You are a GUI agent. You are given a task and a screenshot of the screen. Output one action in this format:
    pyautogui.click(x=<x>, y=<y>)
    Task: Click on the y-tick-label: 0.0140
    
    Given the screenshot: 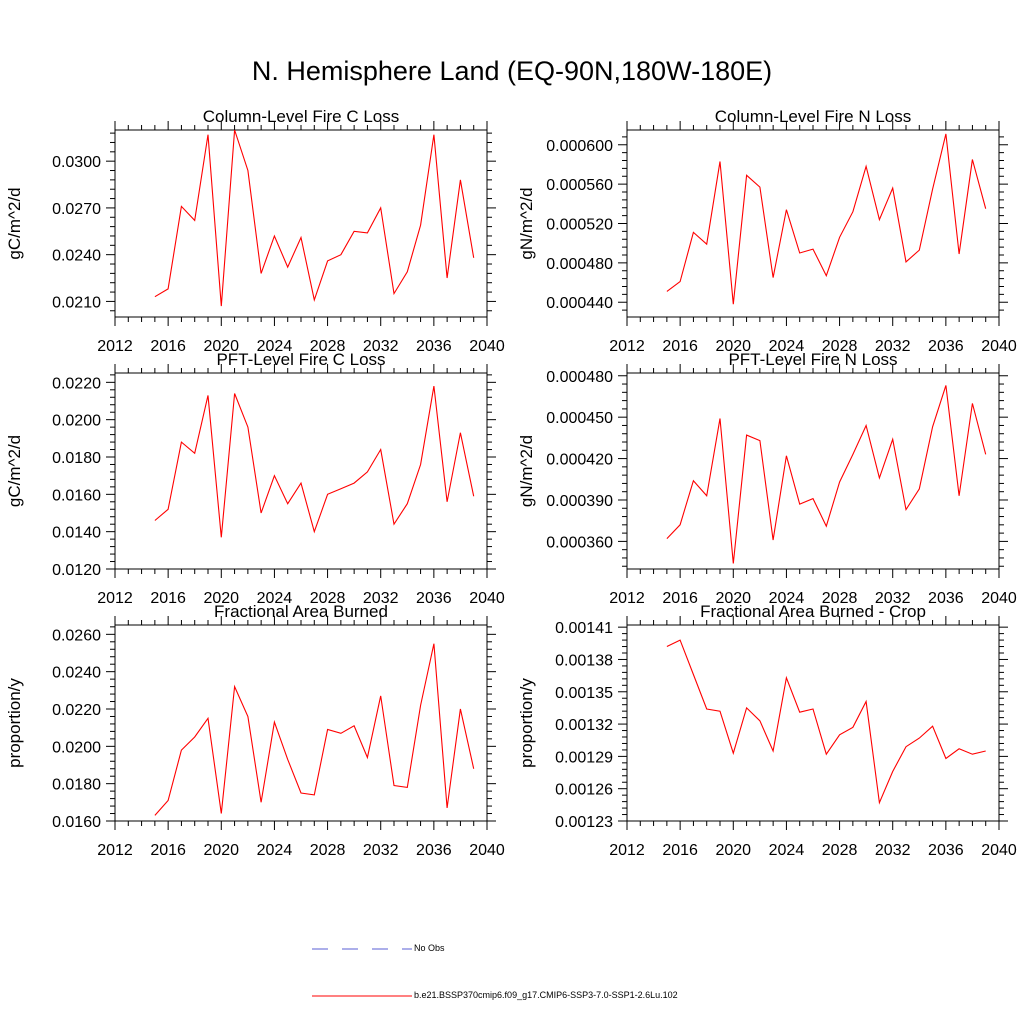 What is the action you would take?
    pyautogui.click(x=76, y=533)
    